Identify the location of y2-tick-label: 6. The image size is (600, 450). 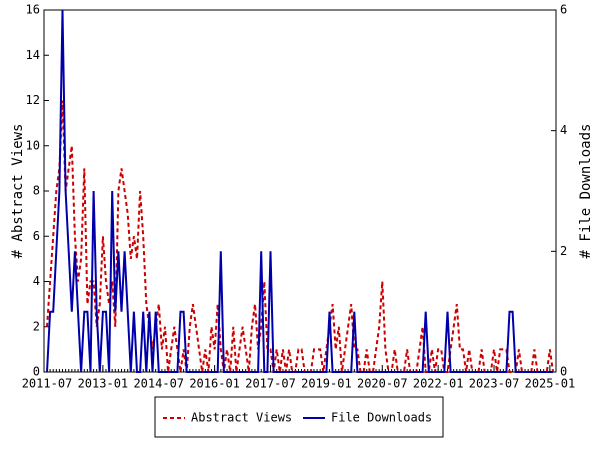
(563, 10).